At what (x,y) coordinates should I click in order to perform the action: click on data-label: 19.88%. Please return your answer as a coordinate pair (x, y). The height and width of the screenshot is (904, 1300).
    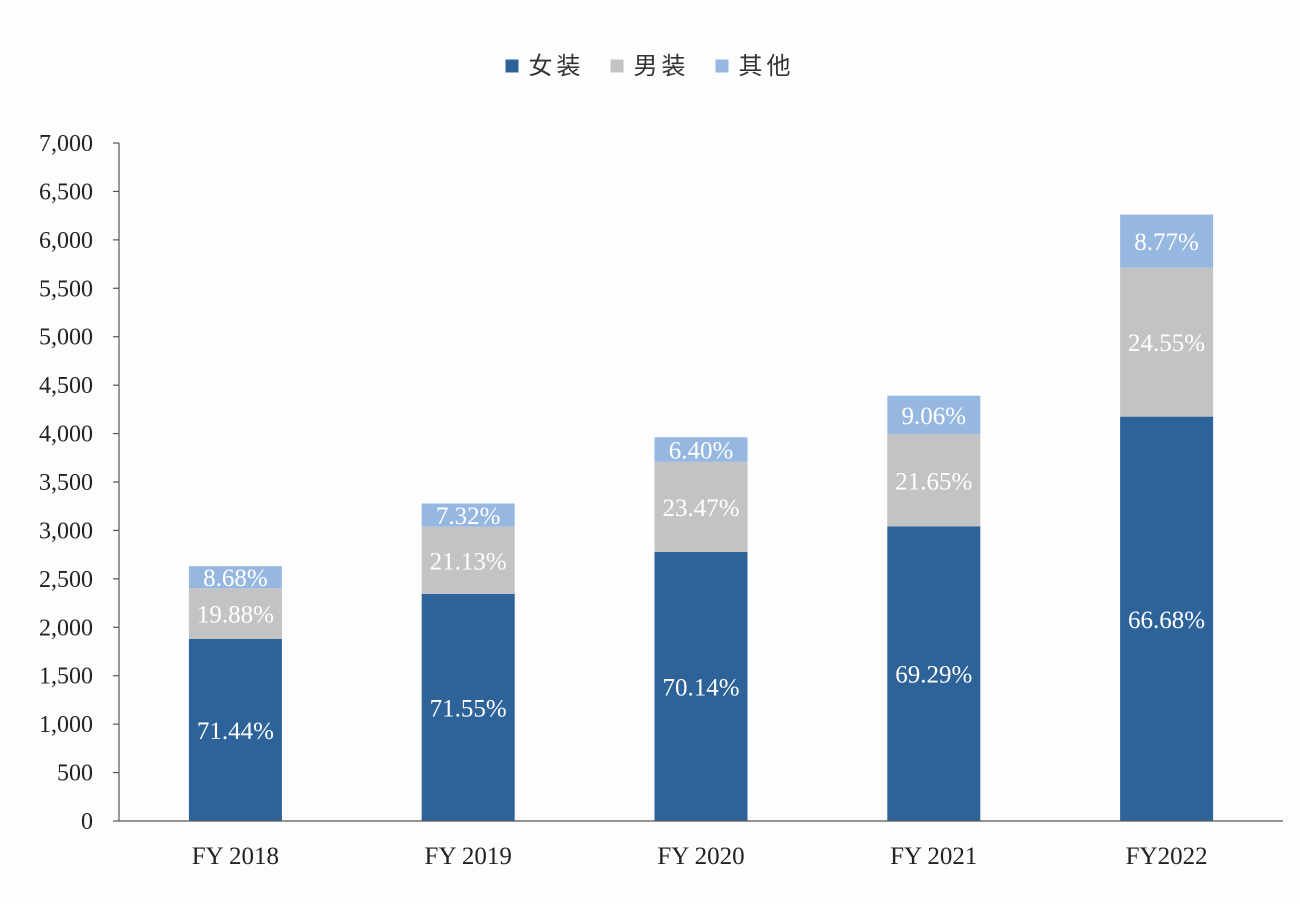
    Looking at the image, I should click on (235, 615).